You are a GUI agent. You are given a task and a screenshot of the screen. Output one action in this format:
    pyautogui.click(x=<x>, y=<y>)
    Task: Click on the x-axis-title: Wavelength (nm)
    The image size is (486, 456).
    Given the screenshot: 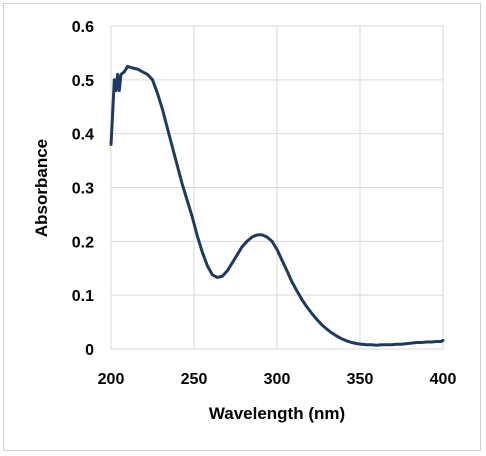 What is the action you would take?
    pyautogui.click(x=277, y=413)
    